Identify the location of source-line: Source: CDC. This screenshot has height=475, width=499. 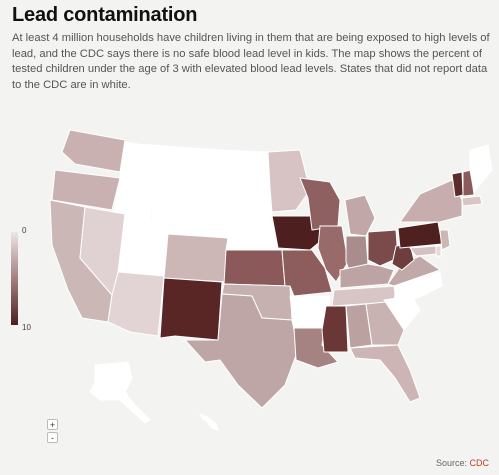
(462, 463).